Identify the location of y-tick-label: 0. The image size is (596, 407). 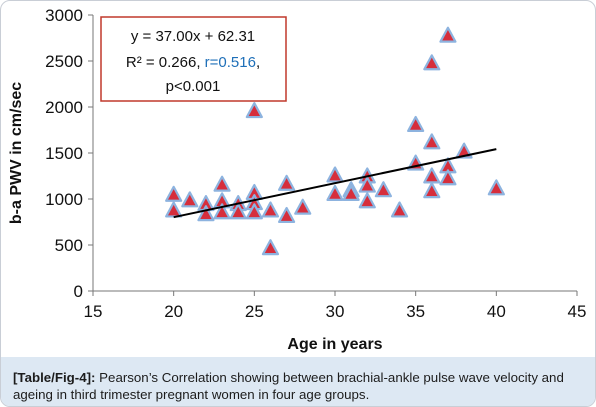
(78, 291).